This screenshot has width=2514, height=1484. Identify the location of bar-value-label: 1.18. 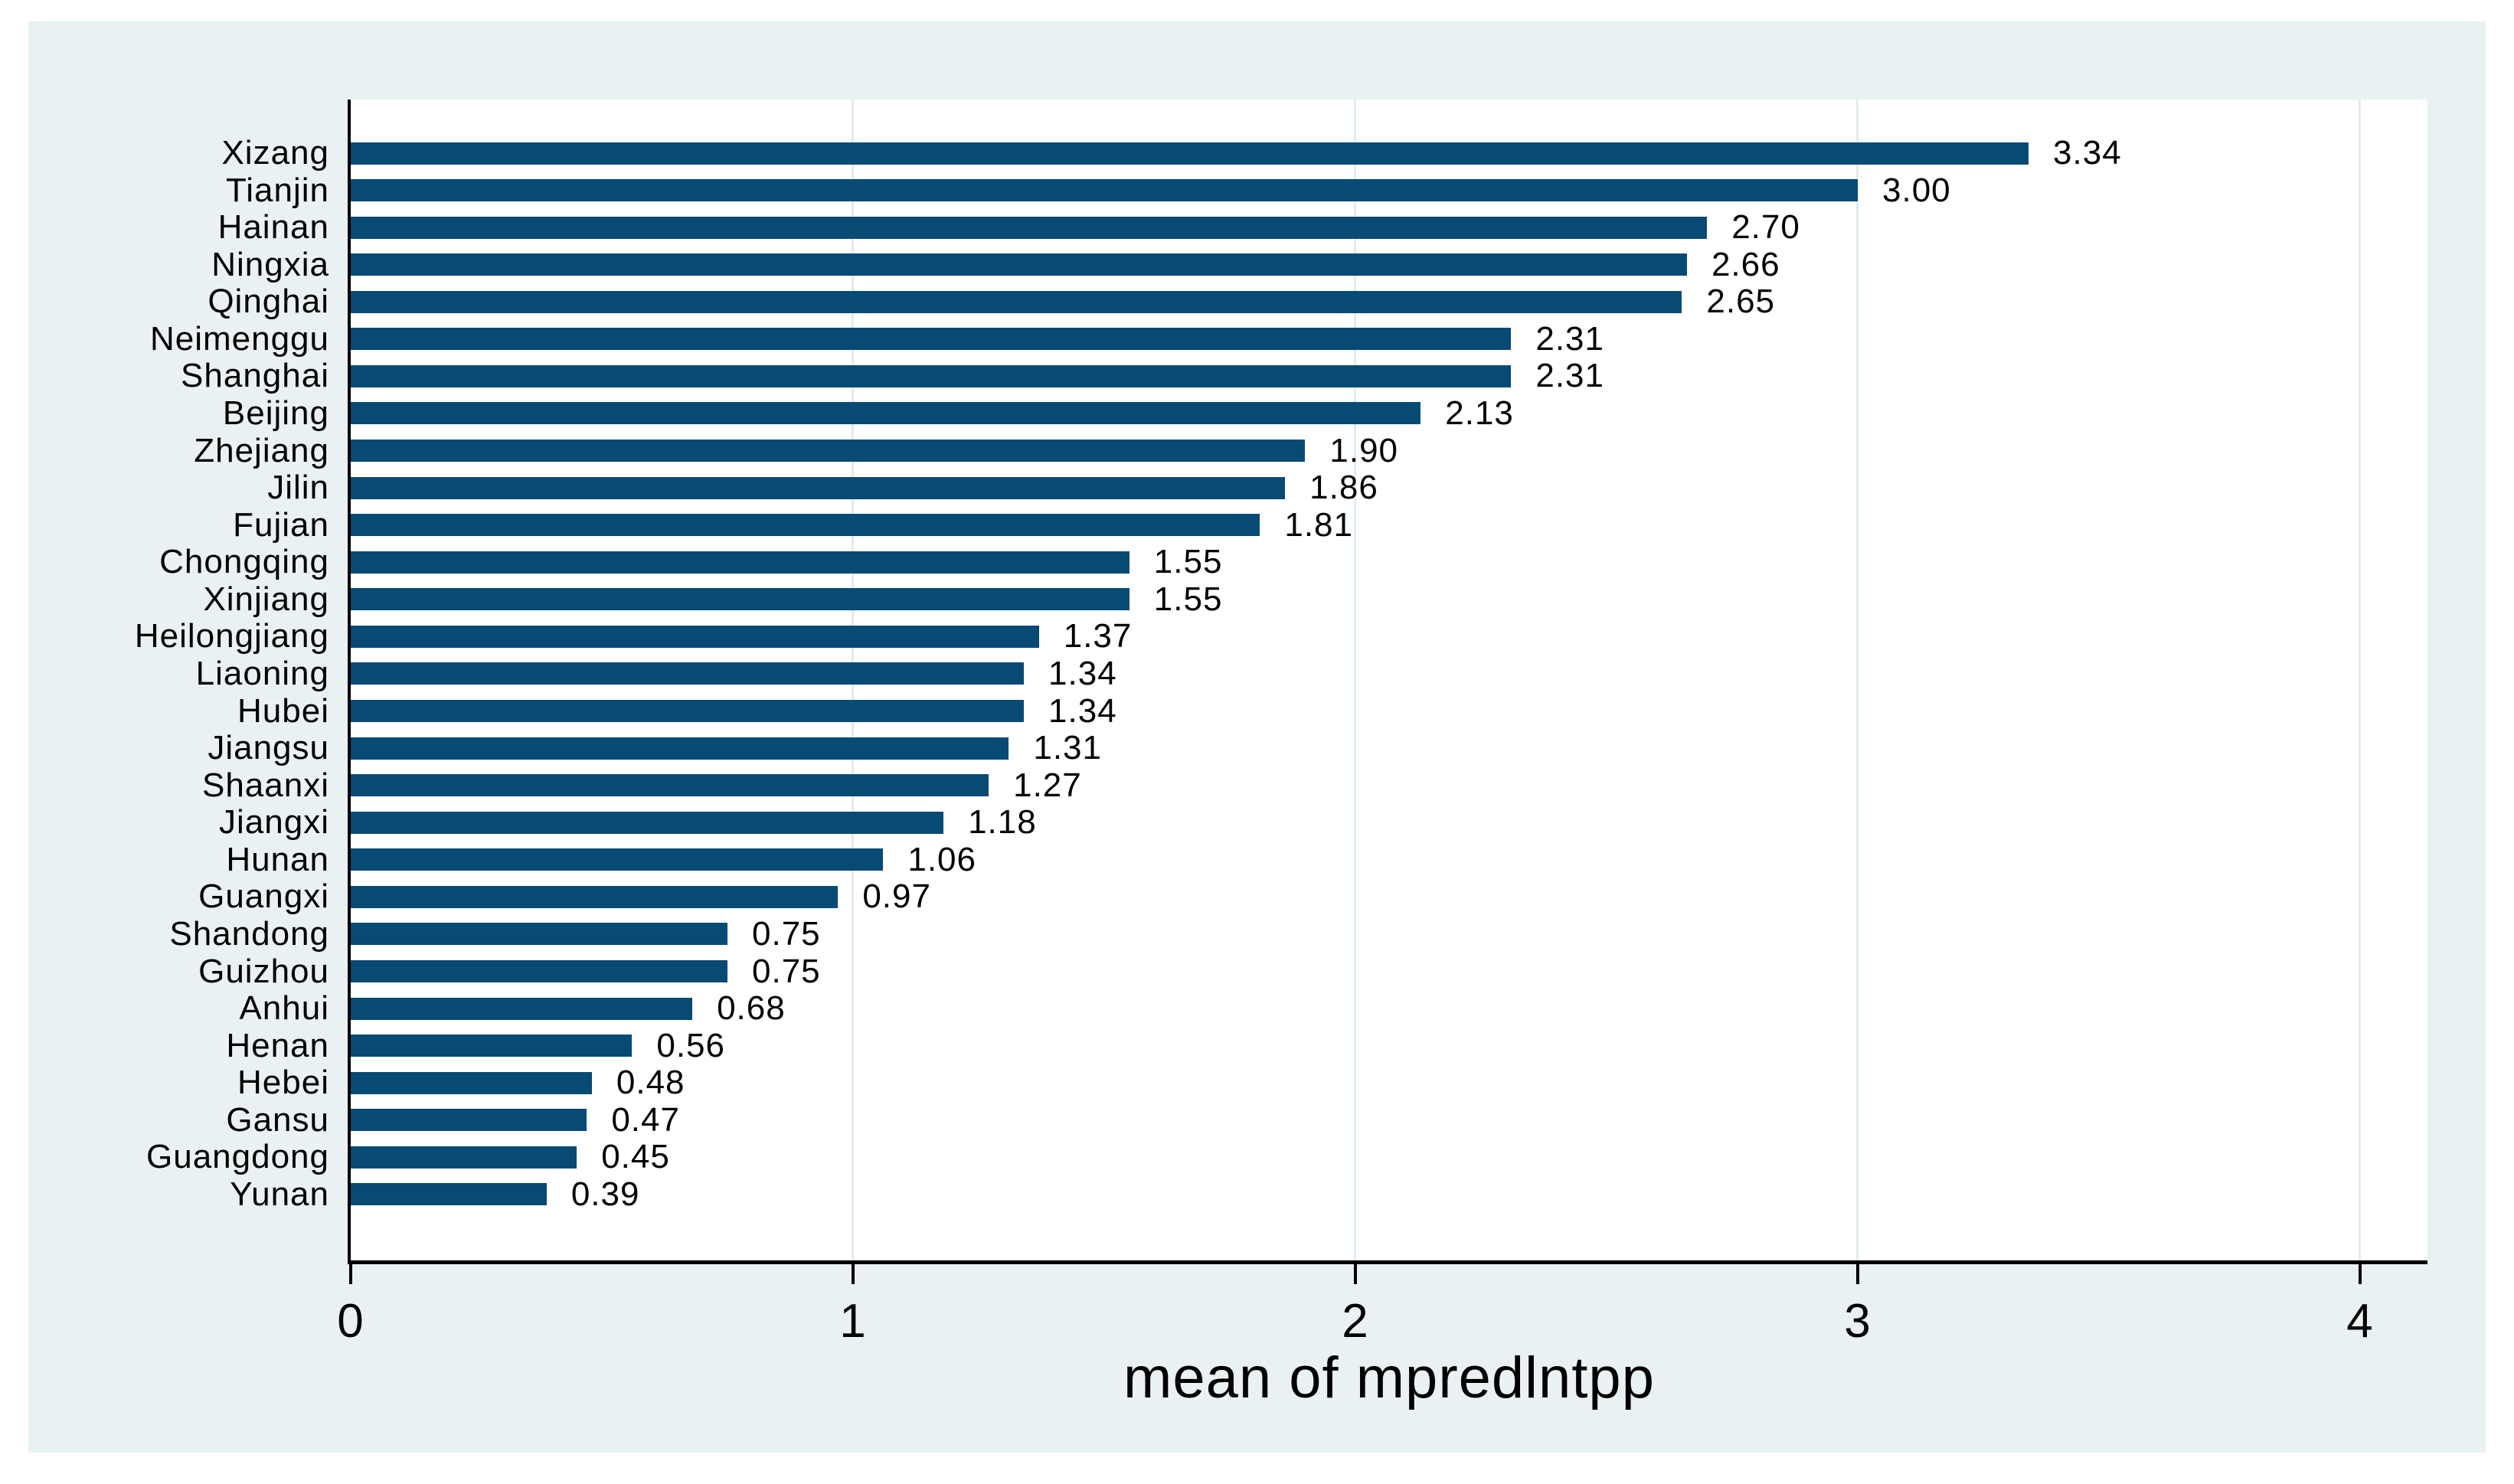
(1002, 822).